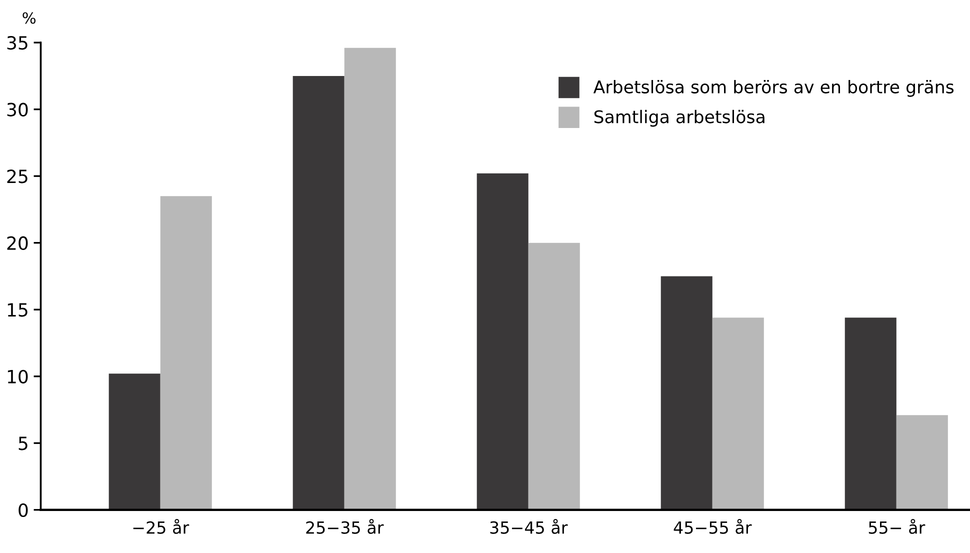 Image resolution: width=970 pixels, height=553 pixels. Describe the element at coordinates (529, 526) in the screenshot. I see `x-tick-label: 35−45 år` at that location.